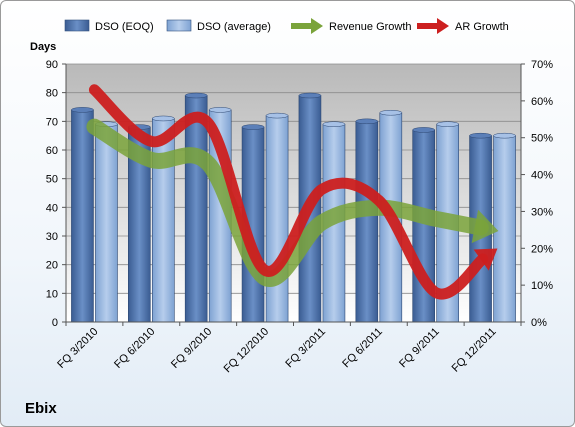  I want to click on x-tick-label-4: FQ 3/2011, so click(305, 348).